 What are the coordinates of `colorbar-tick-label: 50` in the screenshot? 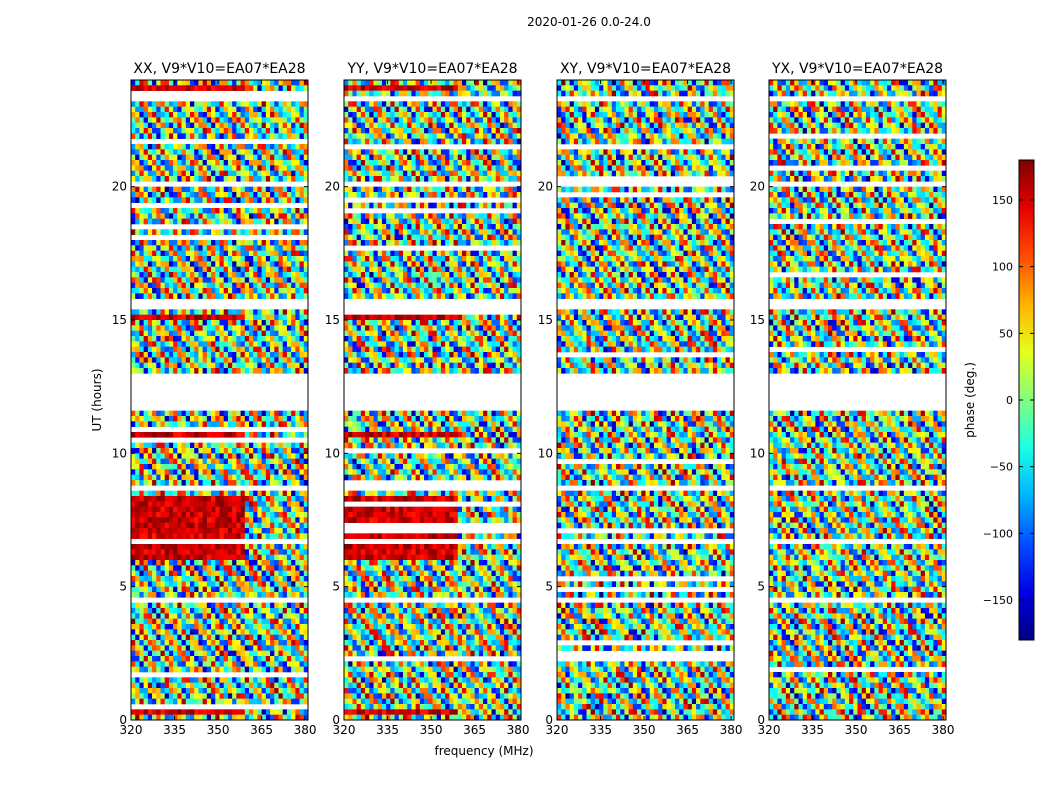 It's located at (1006, 333).